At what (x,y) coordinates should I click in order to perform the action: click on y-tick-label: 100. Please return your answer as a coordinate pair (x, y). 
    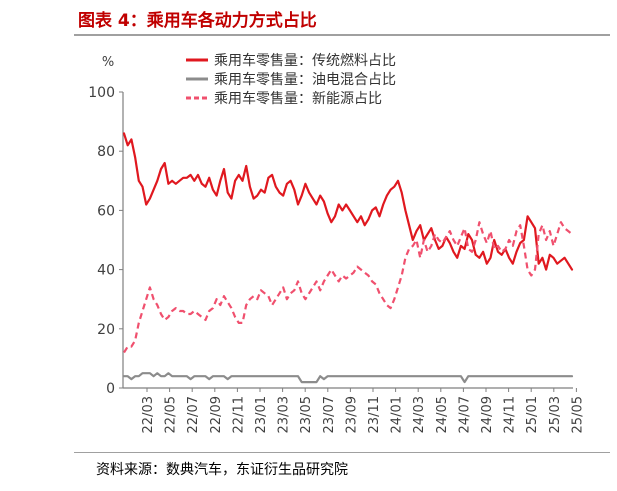
    Looking at the image, I should click on (101, 93).